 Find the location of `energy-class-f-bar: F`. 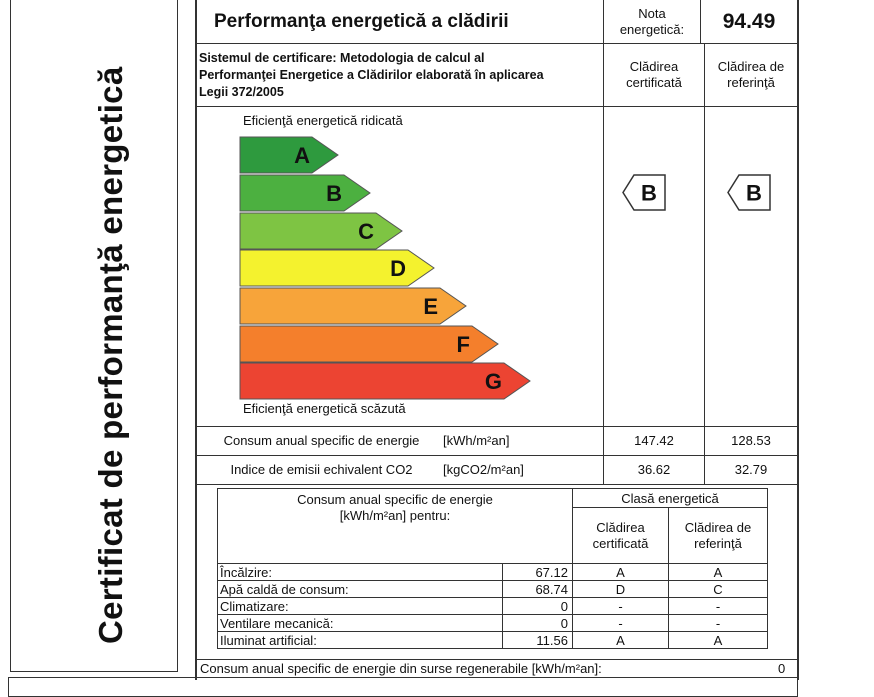

energy-class-f-bar: F is located at coordinates (369, 344).